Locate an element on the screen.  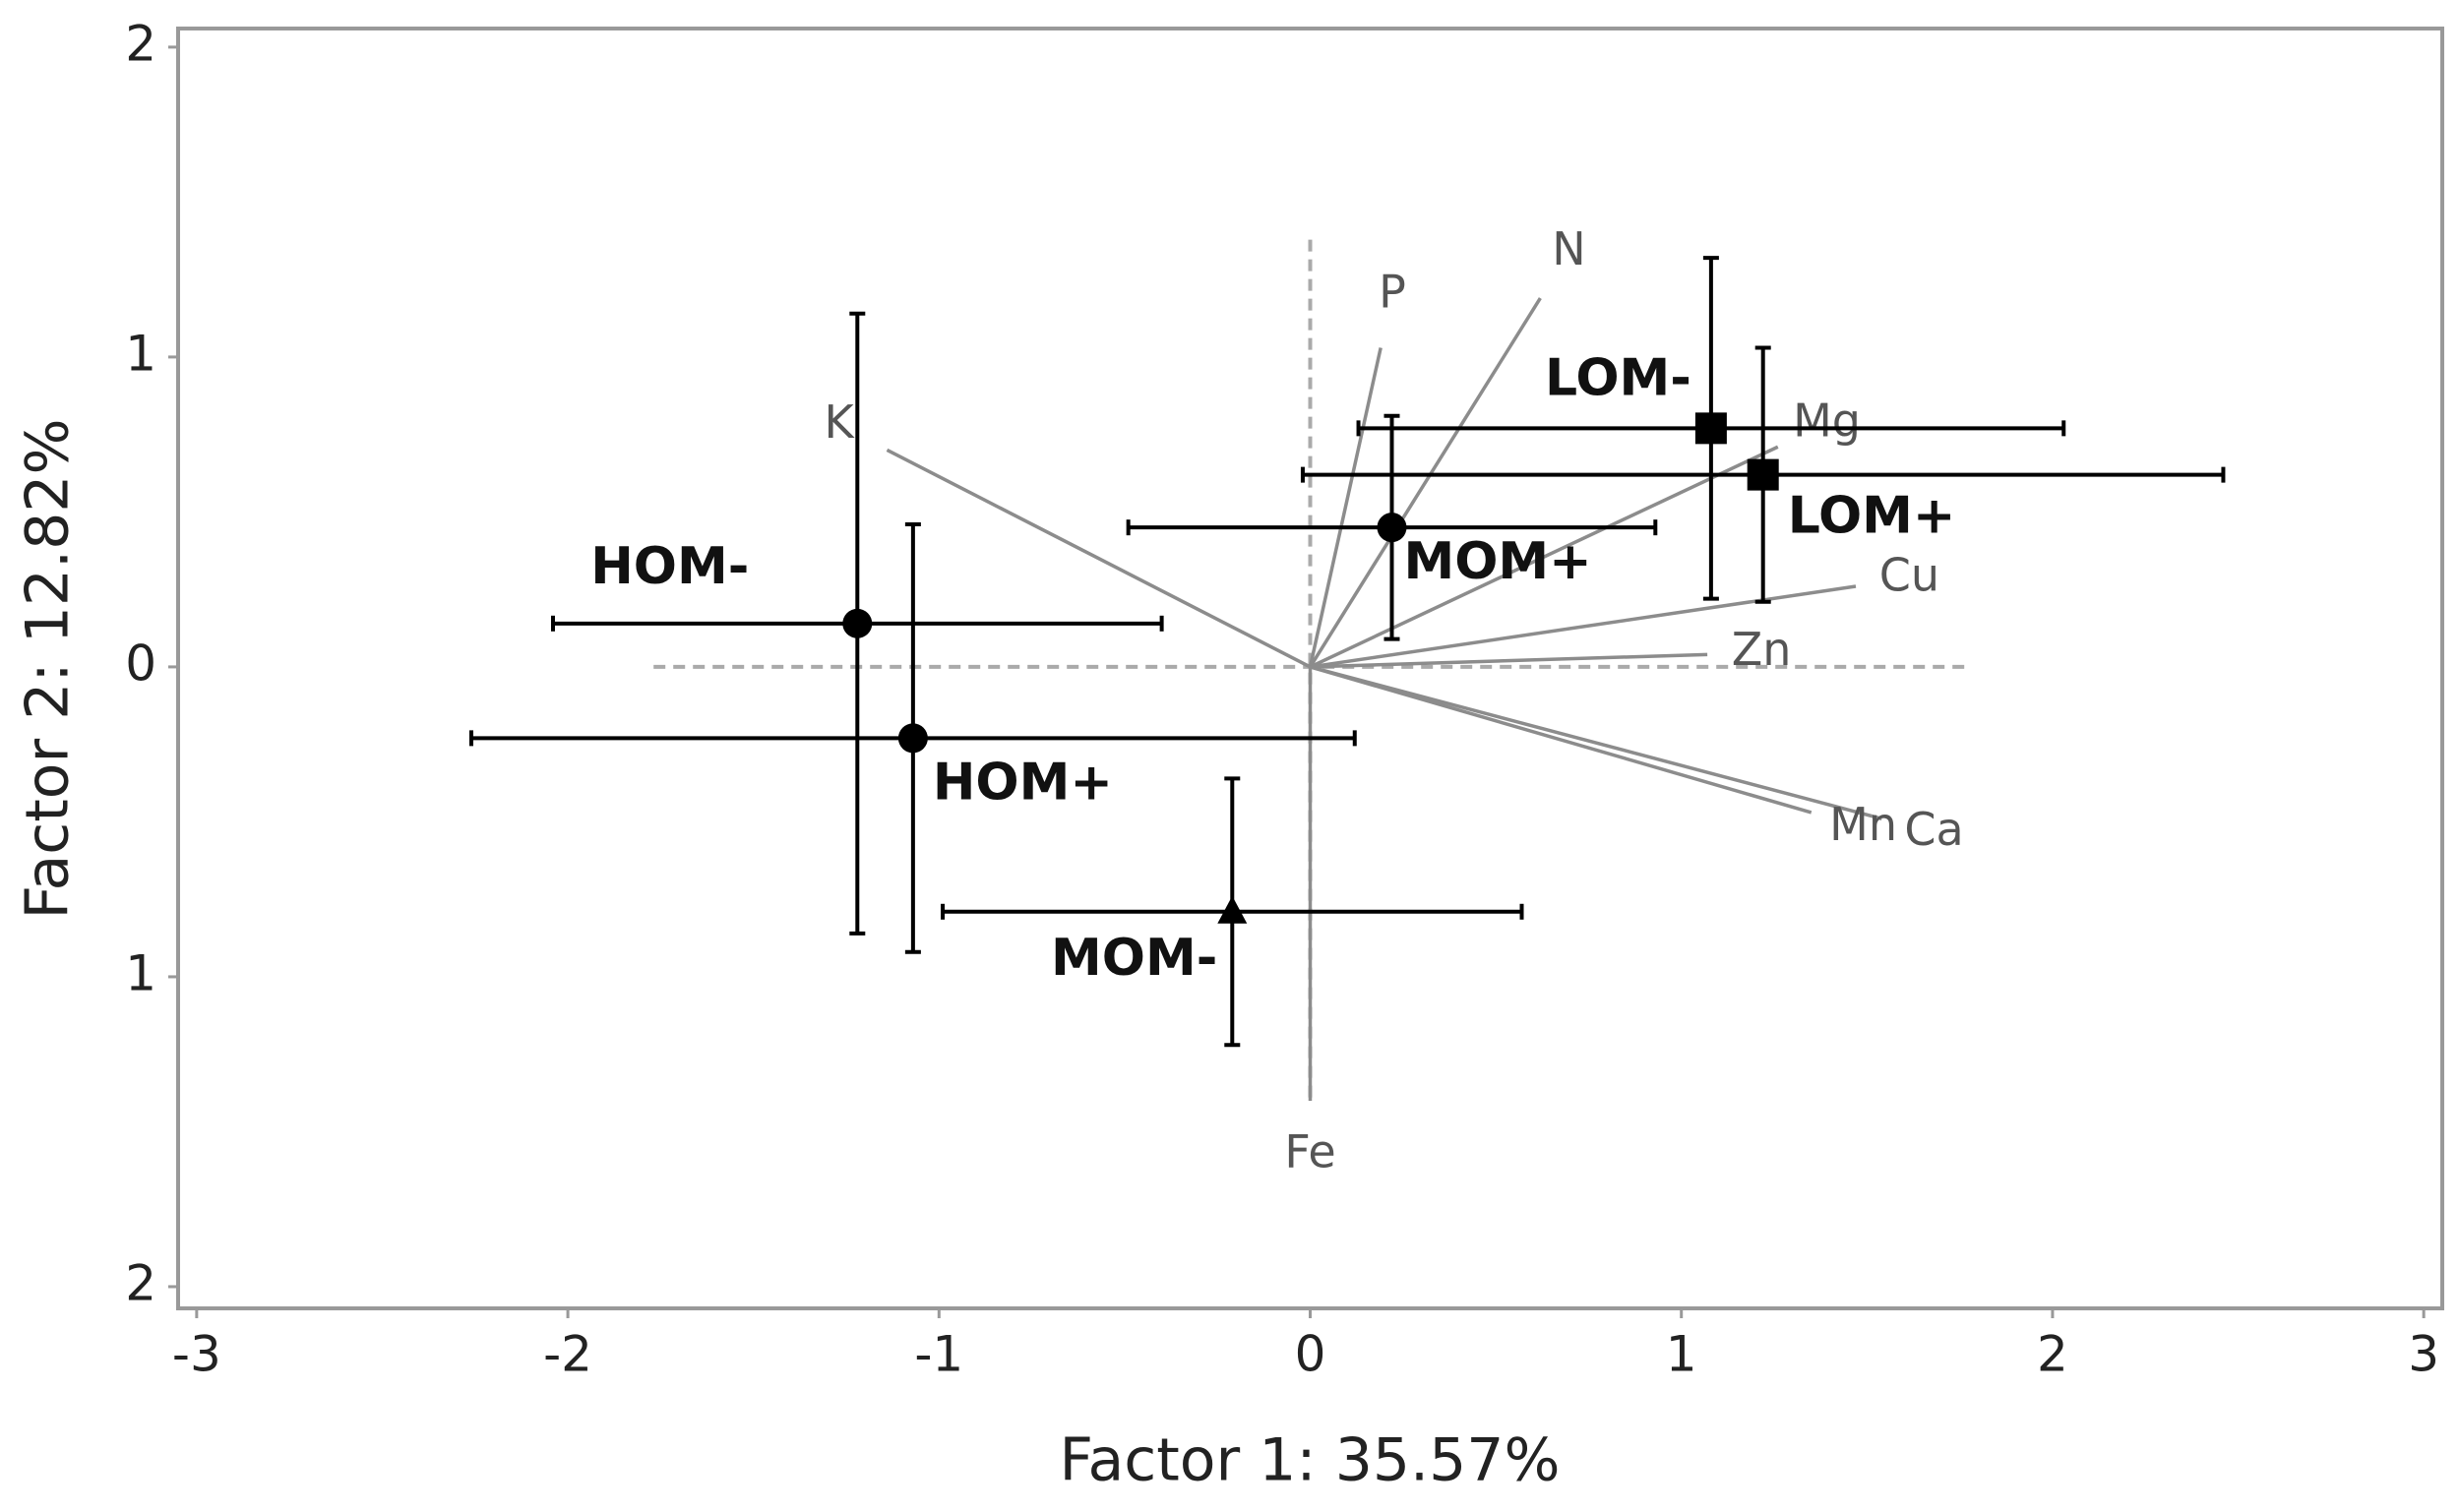
vector-label: N is located at coordinates (1569, 249).